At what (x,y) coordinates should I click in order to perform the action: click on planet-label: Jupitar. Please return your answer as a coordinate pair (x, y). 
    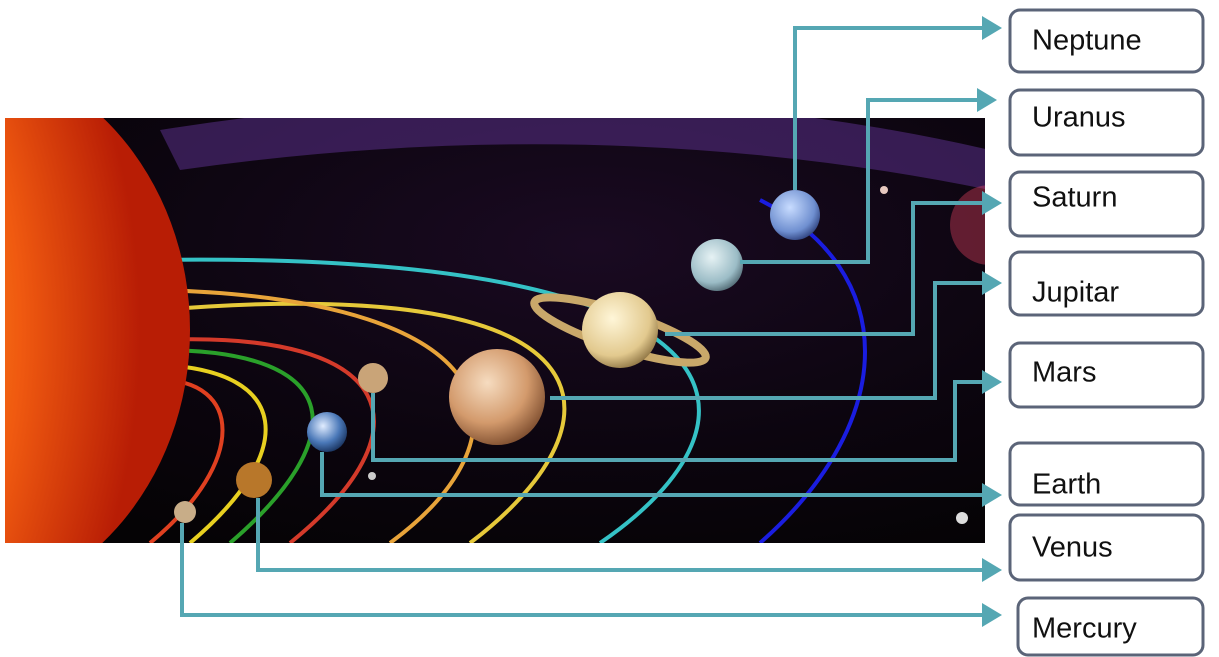
    Looking at the image, I should click on (1075, 293).